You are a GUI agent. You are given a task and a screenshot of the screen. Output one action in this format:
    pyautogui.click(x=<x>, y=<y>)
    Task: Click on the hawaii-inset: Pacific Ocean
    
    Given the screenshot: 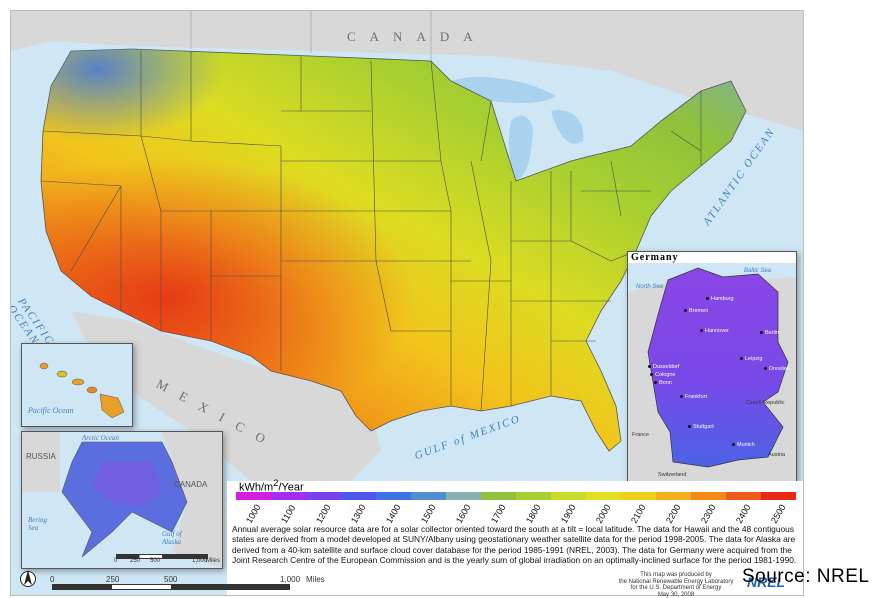 What is the action you would take?
    pyautogui.click(x=77, y=385)
    